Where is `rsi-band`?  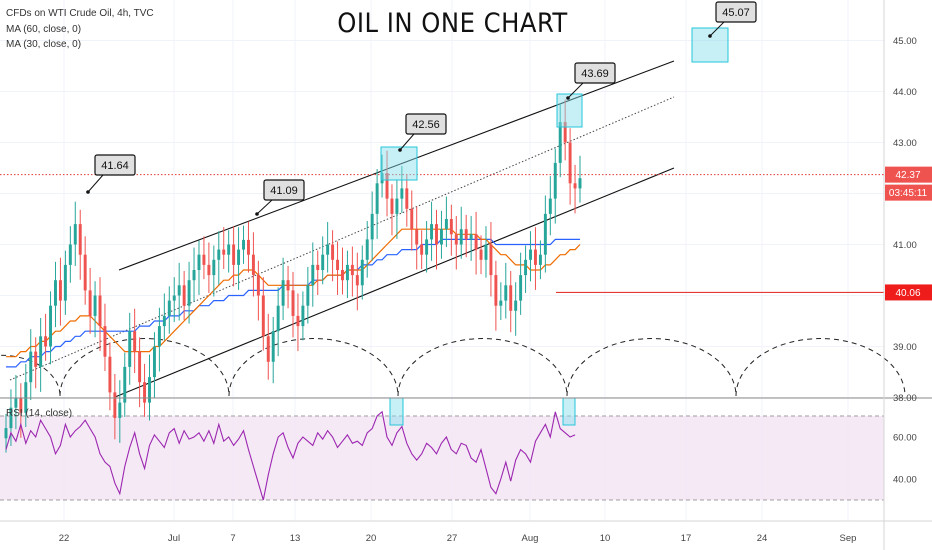
rsi-band is located at coordinates (442, 458).